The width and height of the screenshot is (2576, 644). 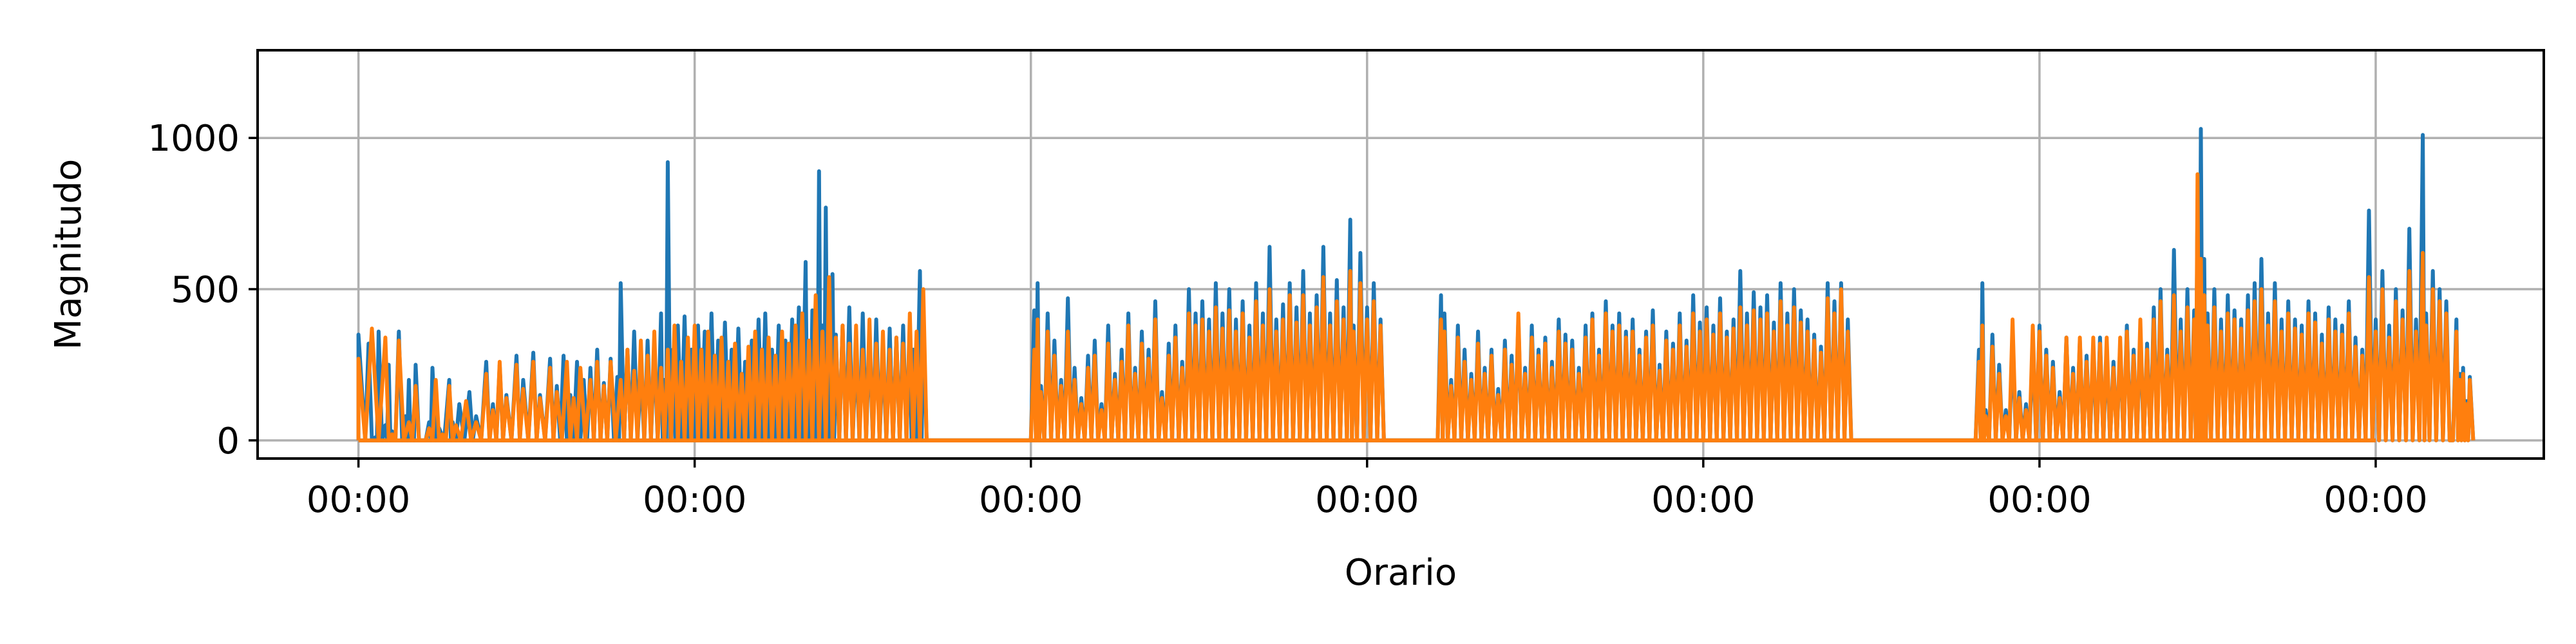 I want to click on y-tick-label: 0, so click(x=228, y=442).